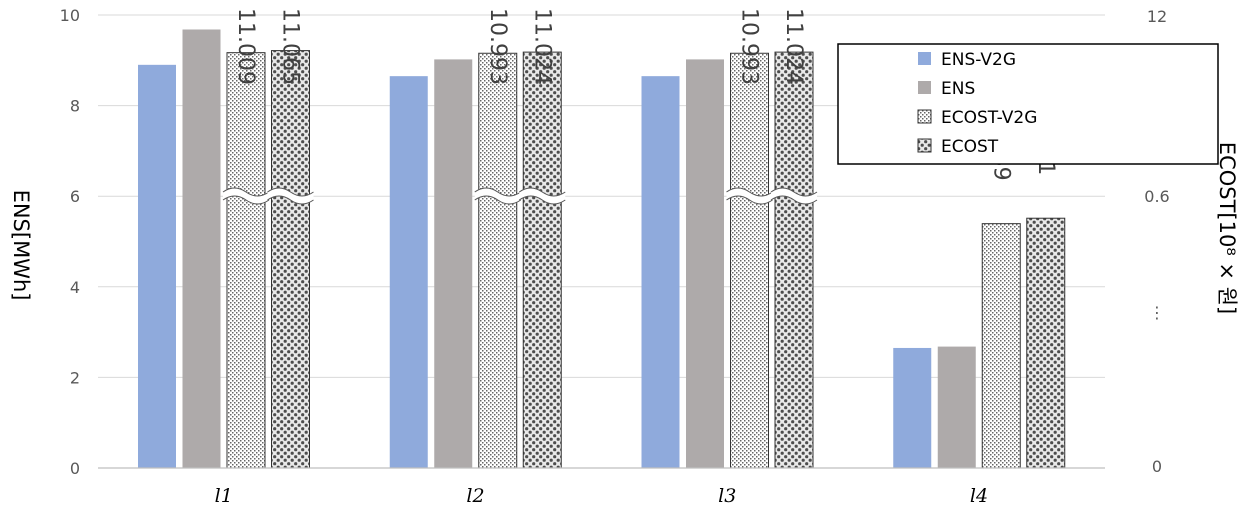 This screenshot has width=1245, height=527. Describe the element at coordinates (75, 377) in the screenshot. I see `left-tick-label: 2` at that location.